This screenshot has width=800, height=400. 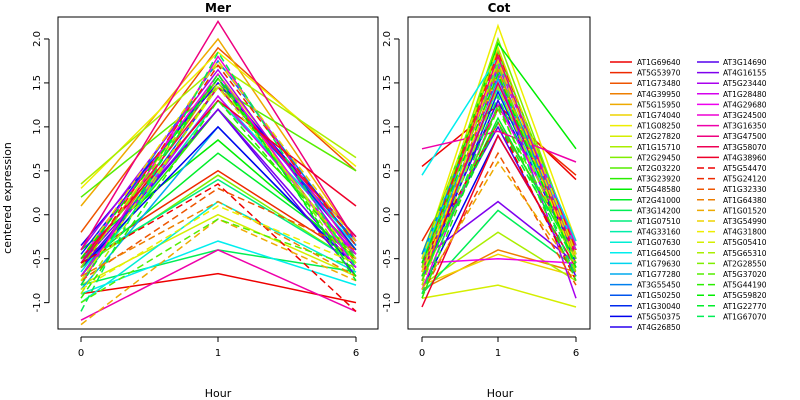 I want to click on legend-label: AT5G54470, so click(x=745, y=168).